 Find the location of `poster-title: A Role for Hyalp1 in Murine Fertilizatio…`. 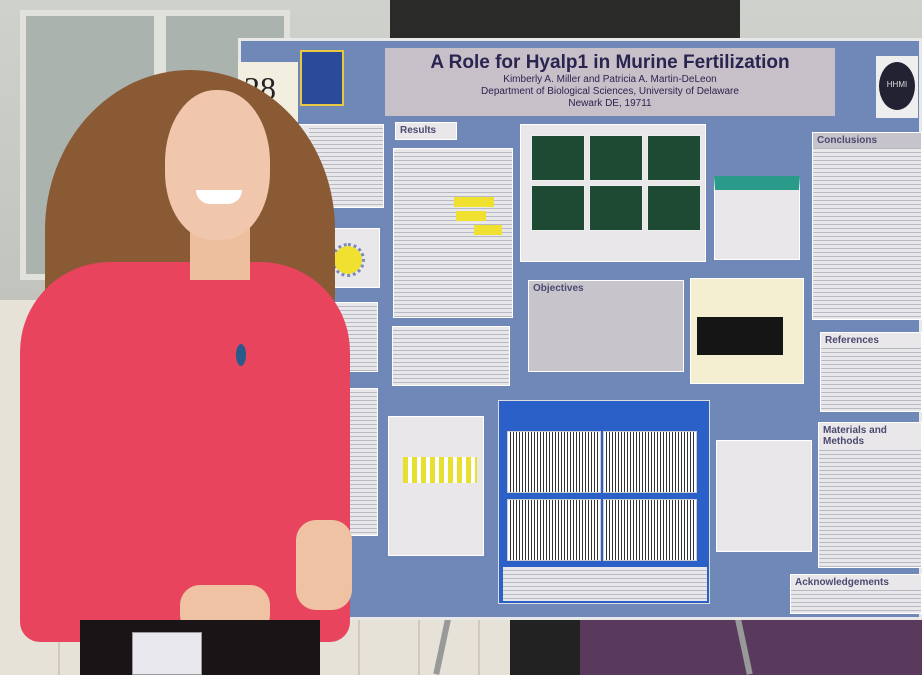

poster-title: A Role for Hyalp1 in Murine Fertilizatio… is located at coordinates (610, 62).